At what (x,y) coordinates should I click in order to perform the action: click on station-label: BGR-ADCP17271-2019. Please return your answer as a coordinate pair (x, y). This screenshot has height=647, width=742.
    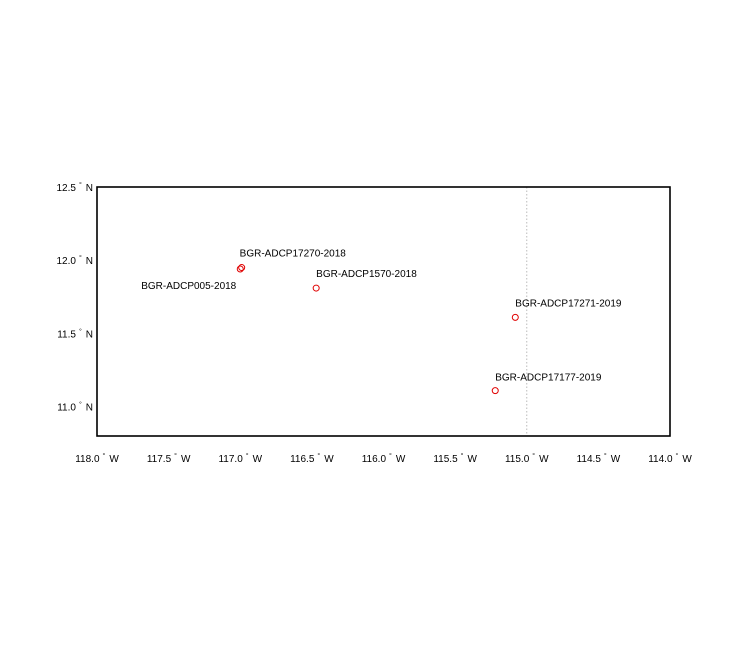
    Looking at the image, I should click on (568, 303).